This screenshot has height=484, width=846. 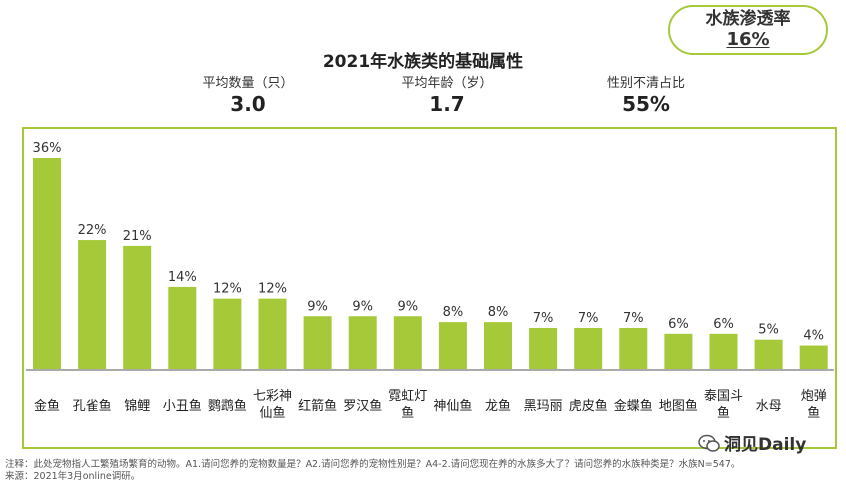 I want to click on watermark: 洞见Daily, so click(x=752, y=442).